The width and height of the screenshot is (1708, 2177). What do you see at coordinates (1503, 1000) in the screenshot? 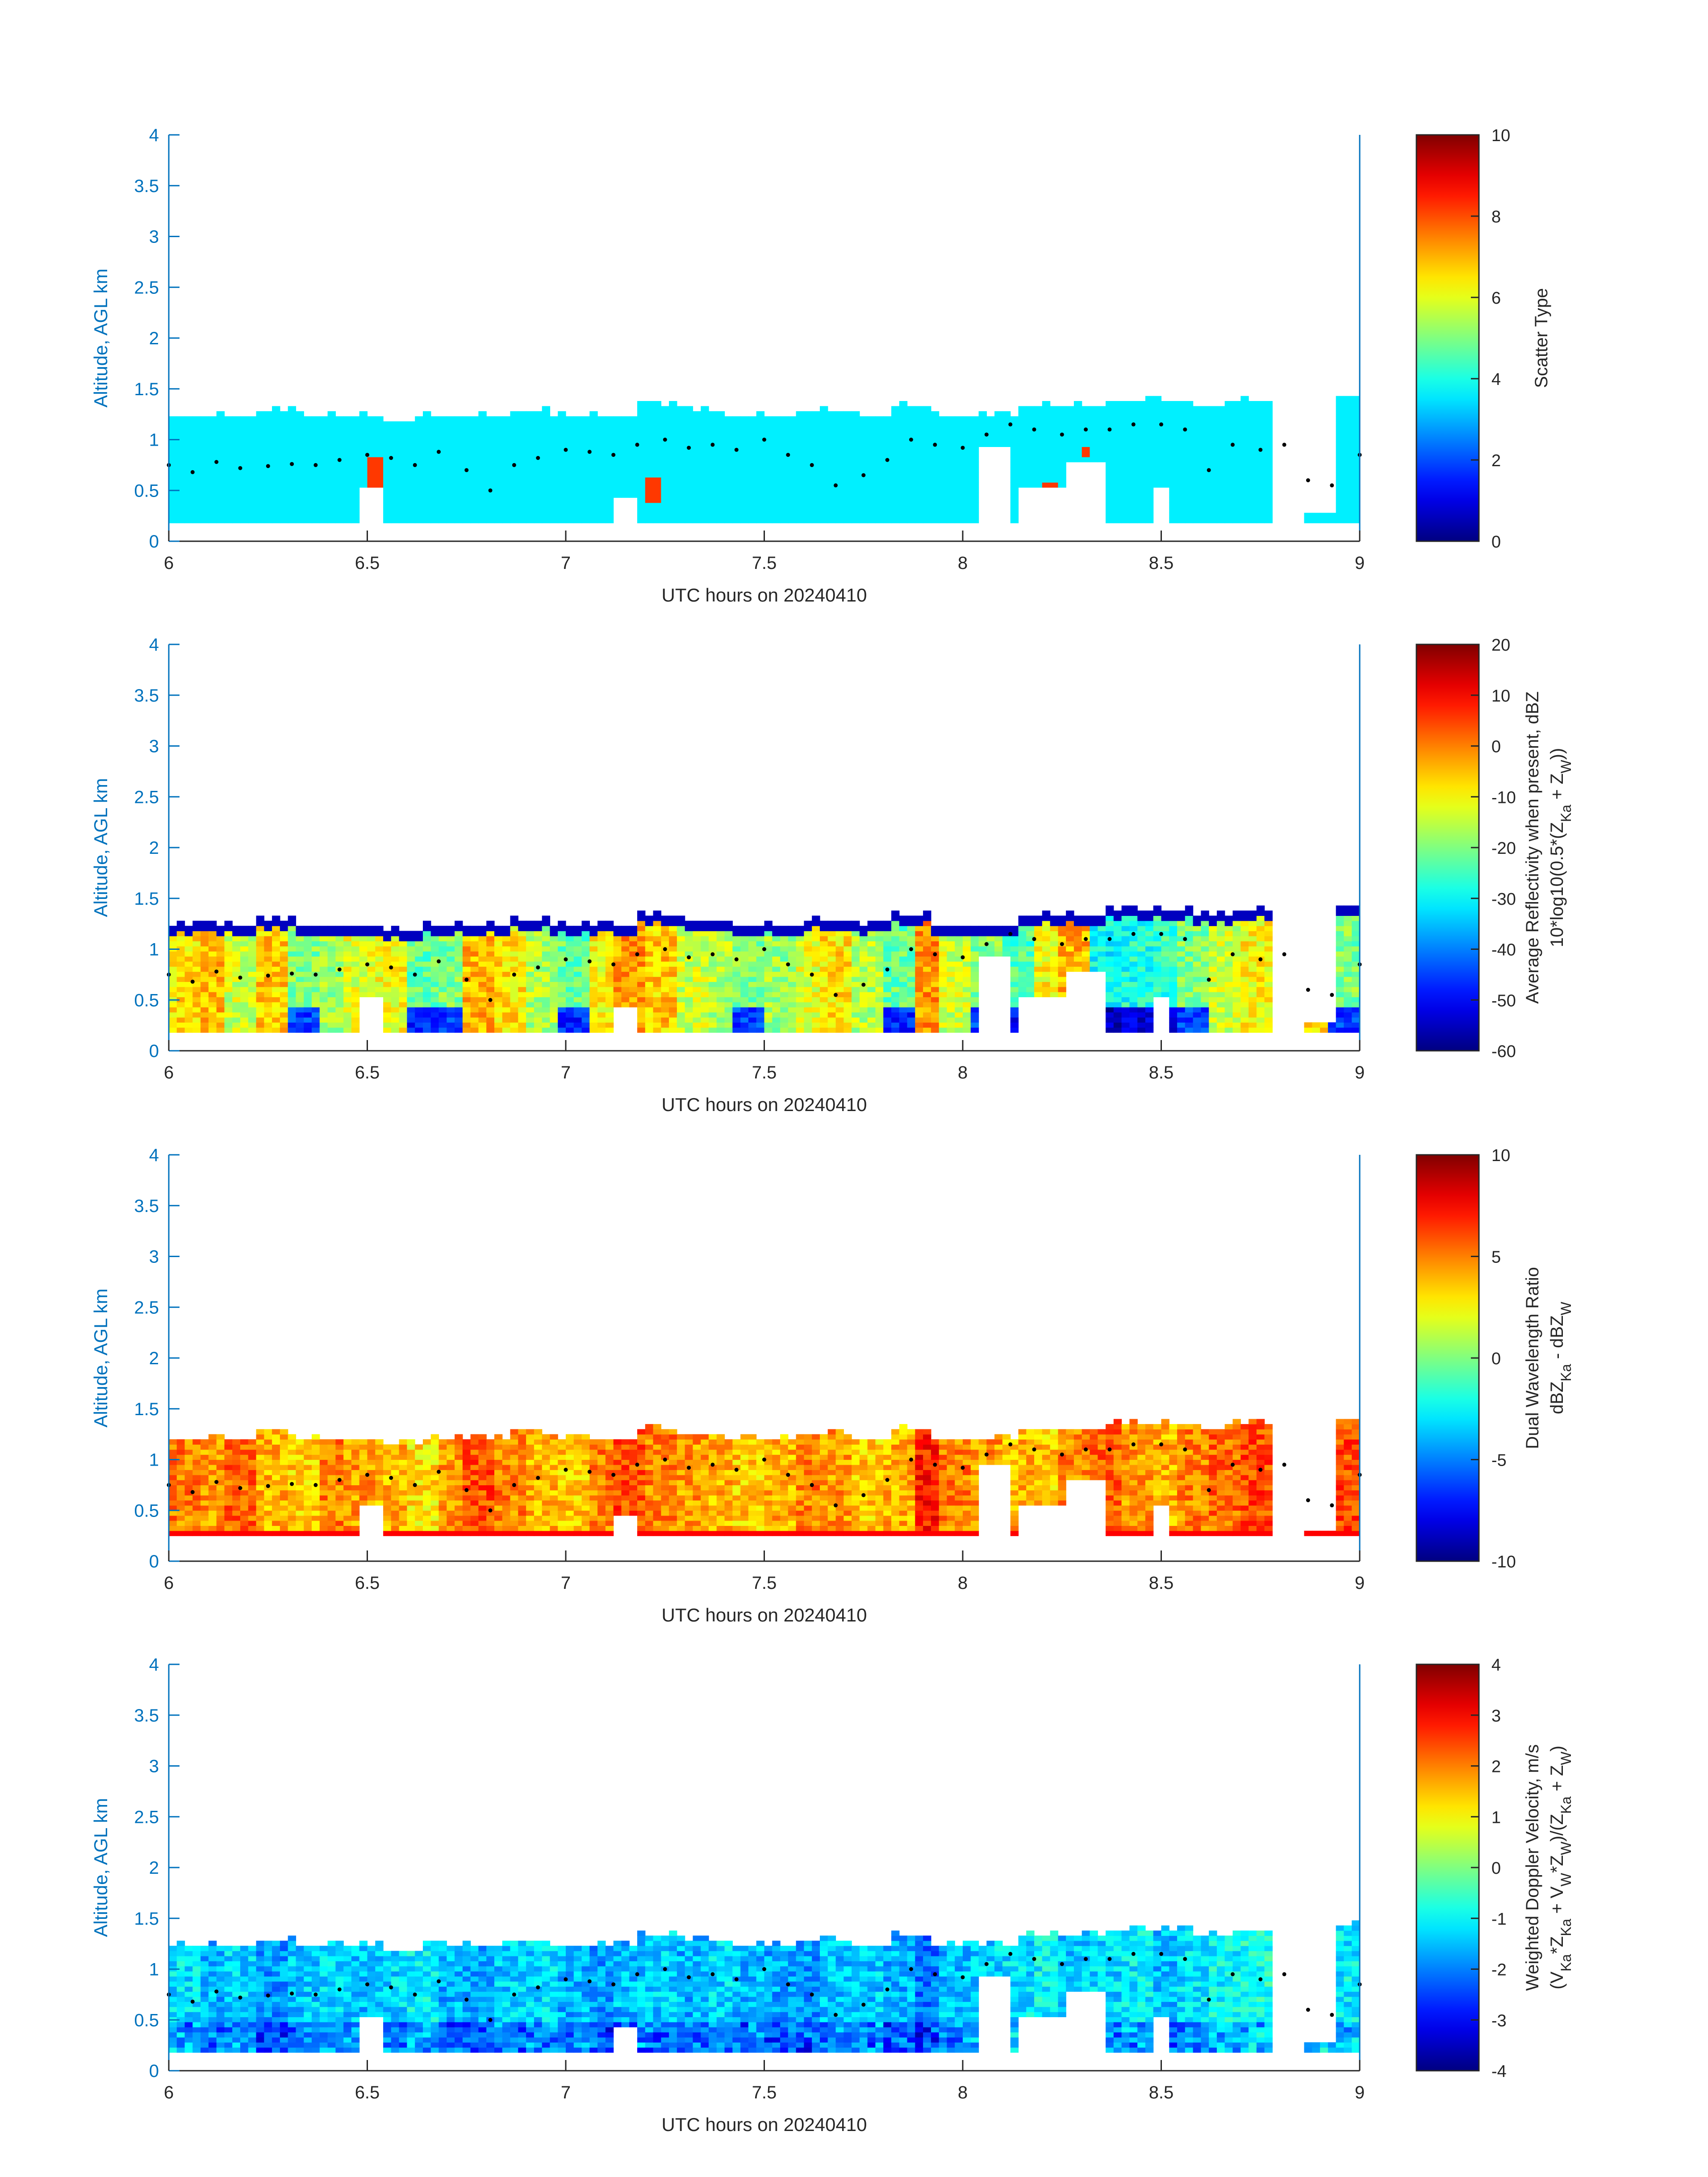
I see `colorbar-tick-label: -50` at bounding box center [1503, 1000].